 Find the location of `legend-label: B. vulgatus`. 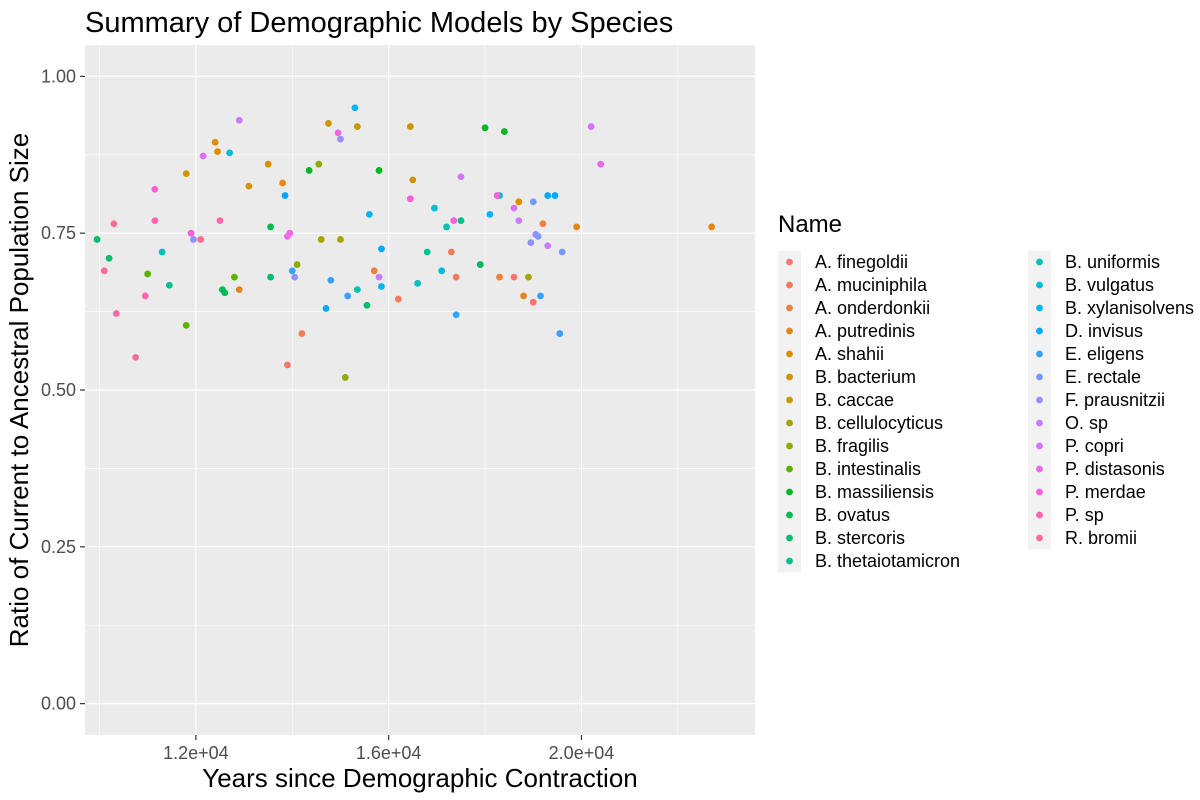

legend-label: B. vulgatus is located at coordinates (1109, 285).